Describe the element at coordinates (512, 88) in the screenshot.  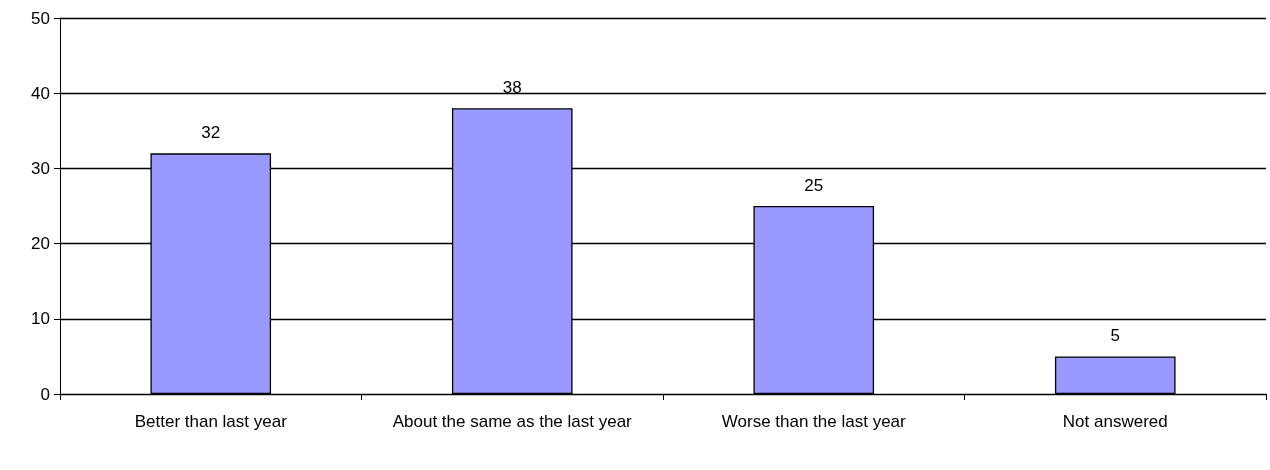
I see `data-label: 38` at that location.